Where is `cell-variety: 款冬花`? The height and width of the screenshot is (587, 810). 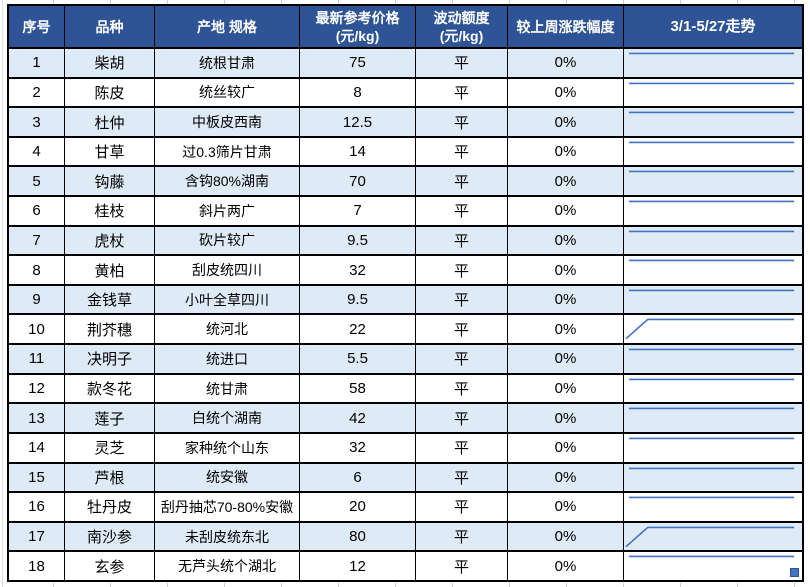 cell-variety: 款冬花 is located at coordinates (110, 388).